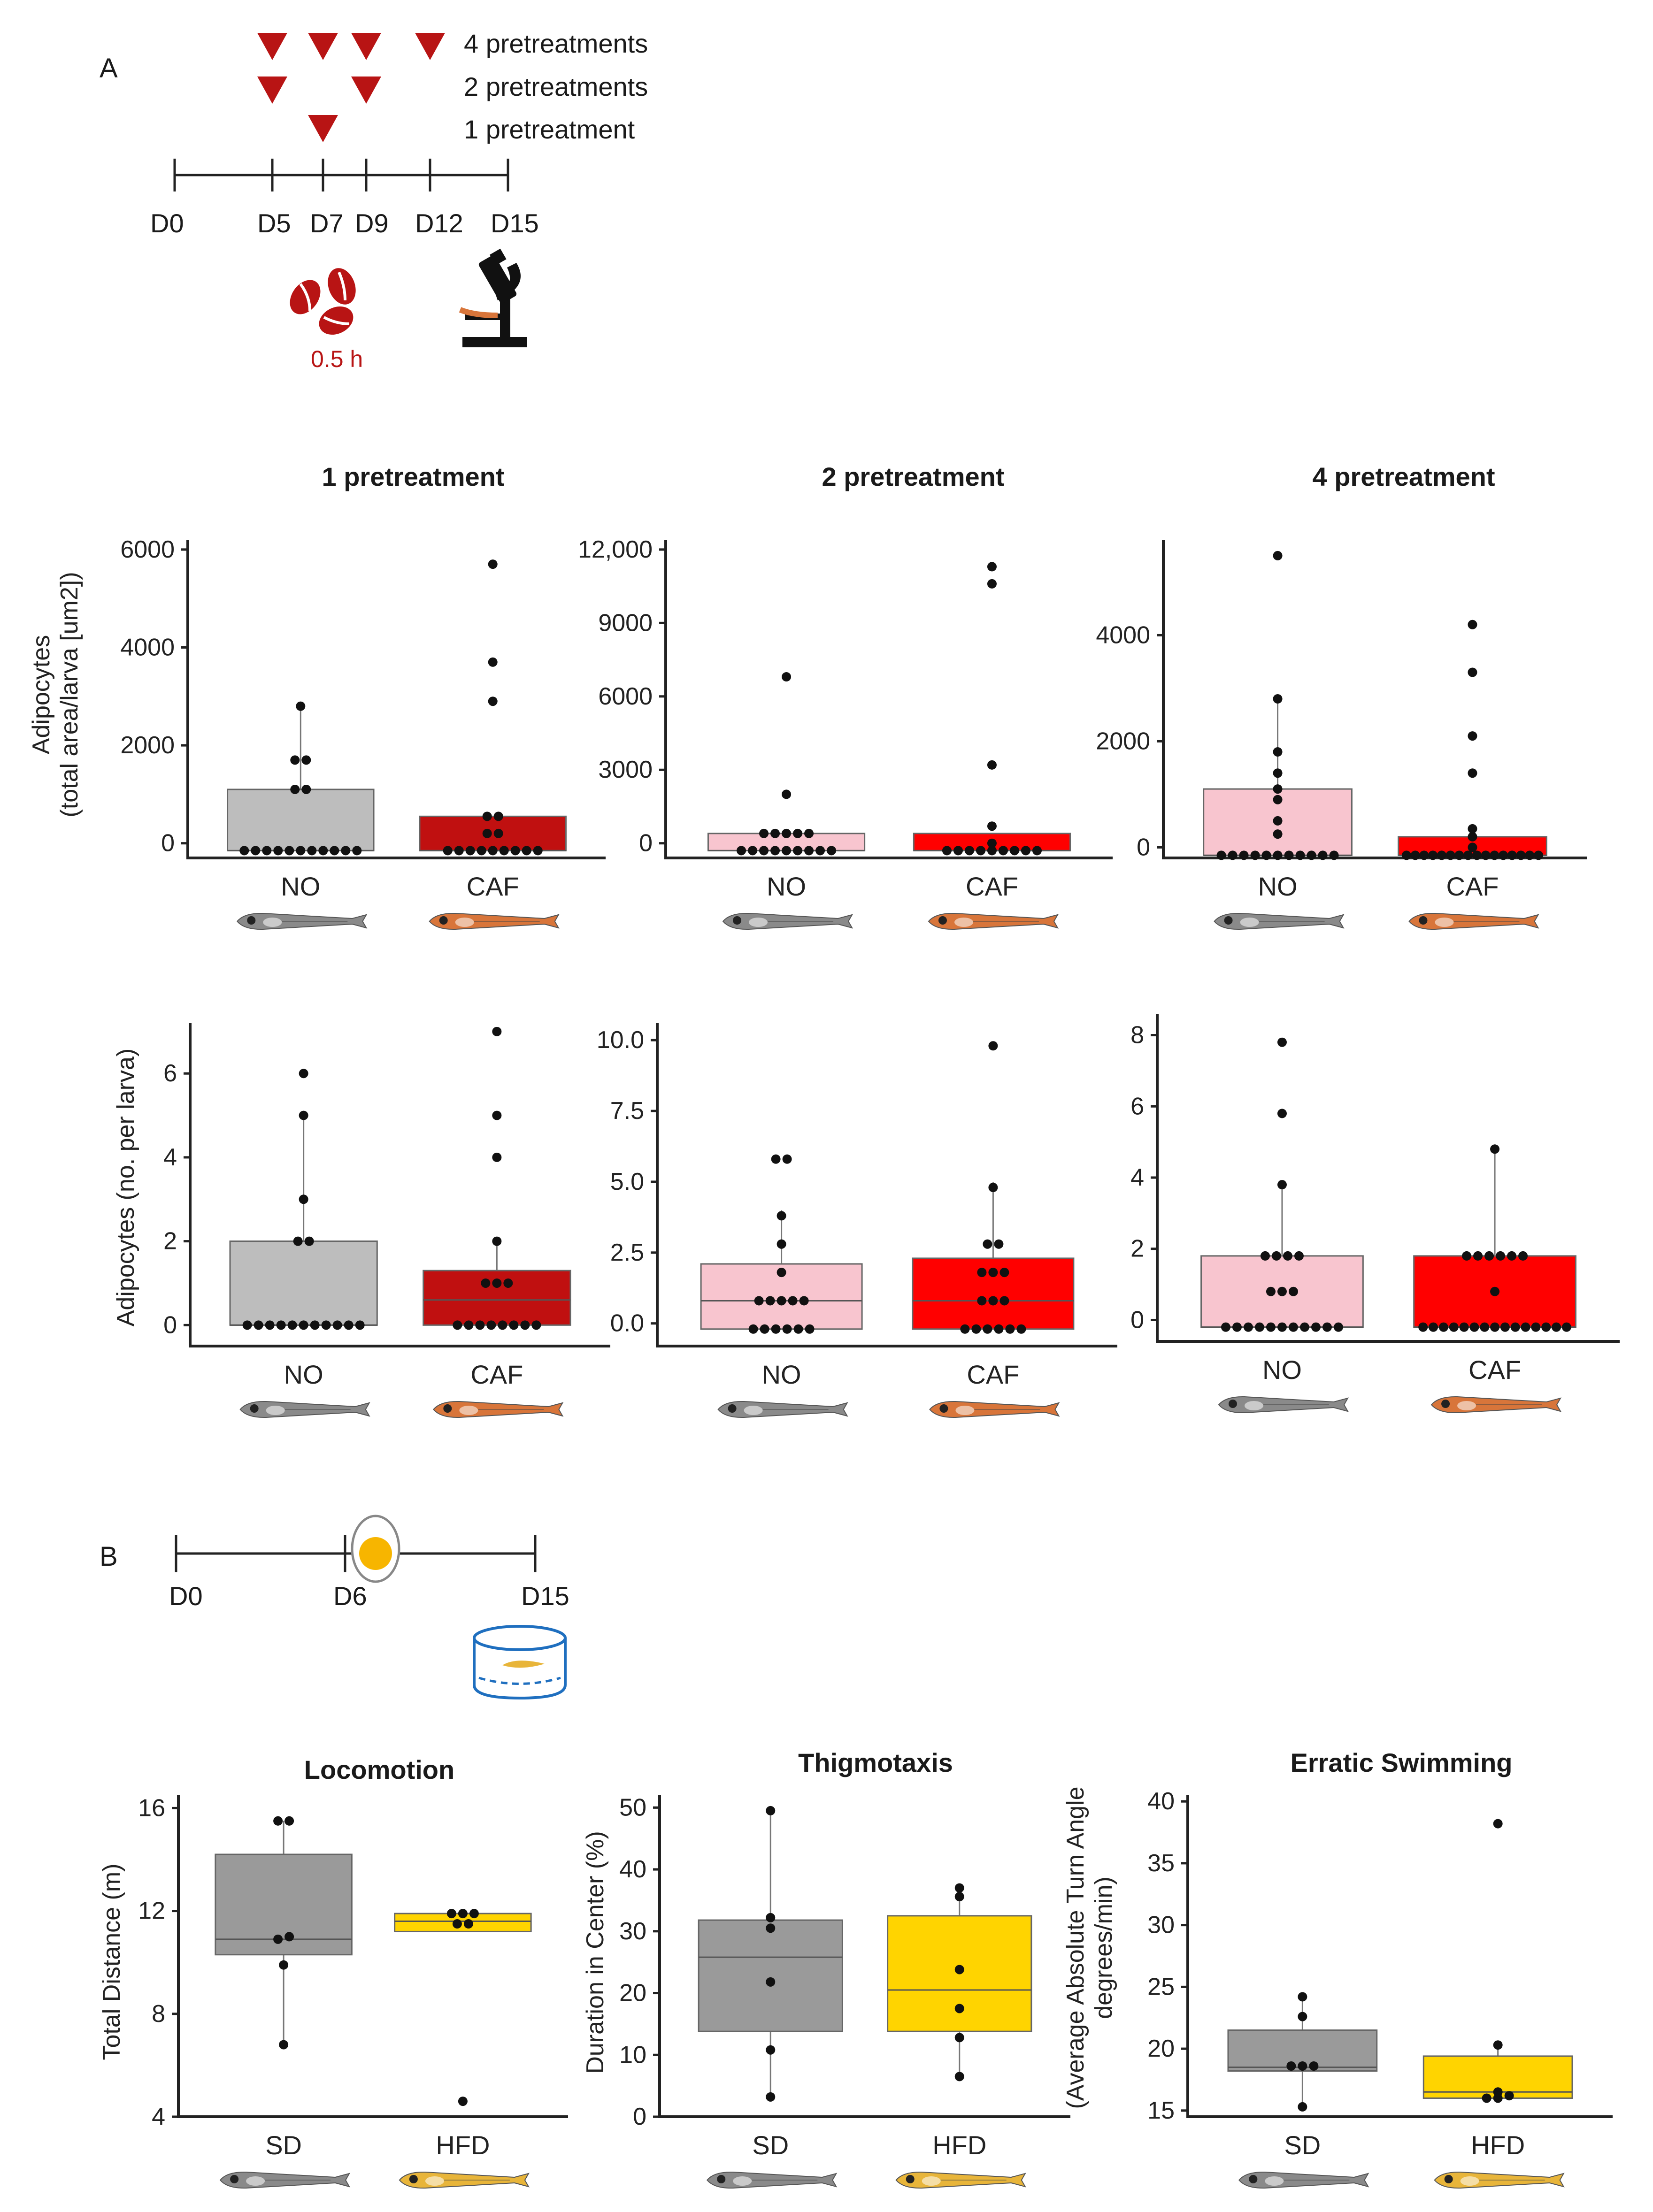  Describe the element at coordinates (344, 198) in the screenshot. I see `timeline-a: D0 D5 D7 D9 D12 D15` at that location.